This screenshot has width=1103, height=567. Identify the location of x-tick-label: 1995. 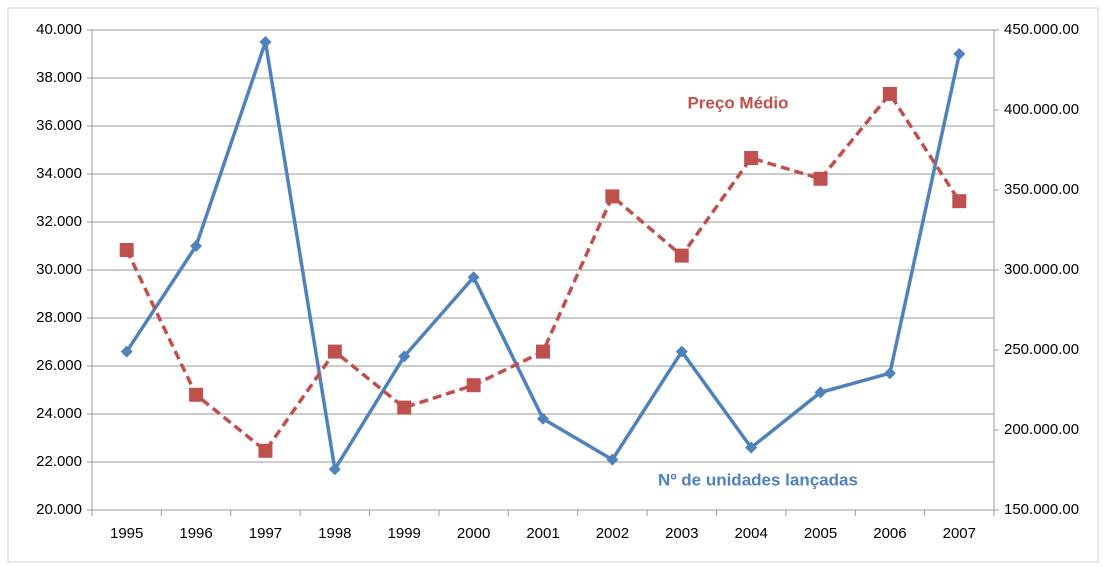
(126, 533).